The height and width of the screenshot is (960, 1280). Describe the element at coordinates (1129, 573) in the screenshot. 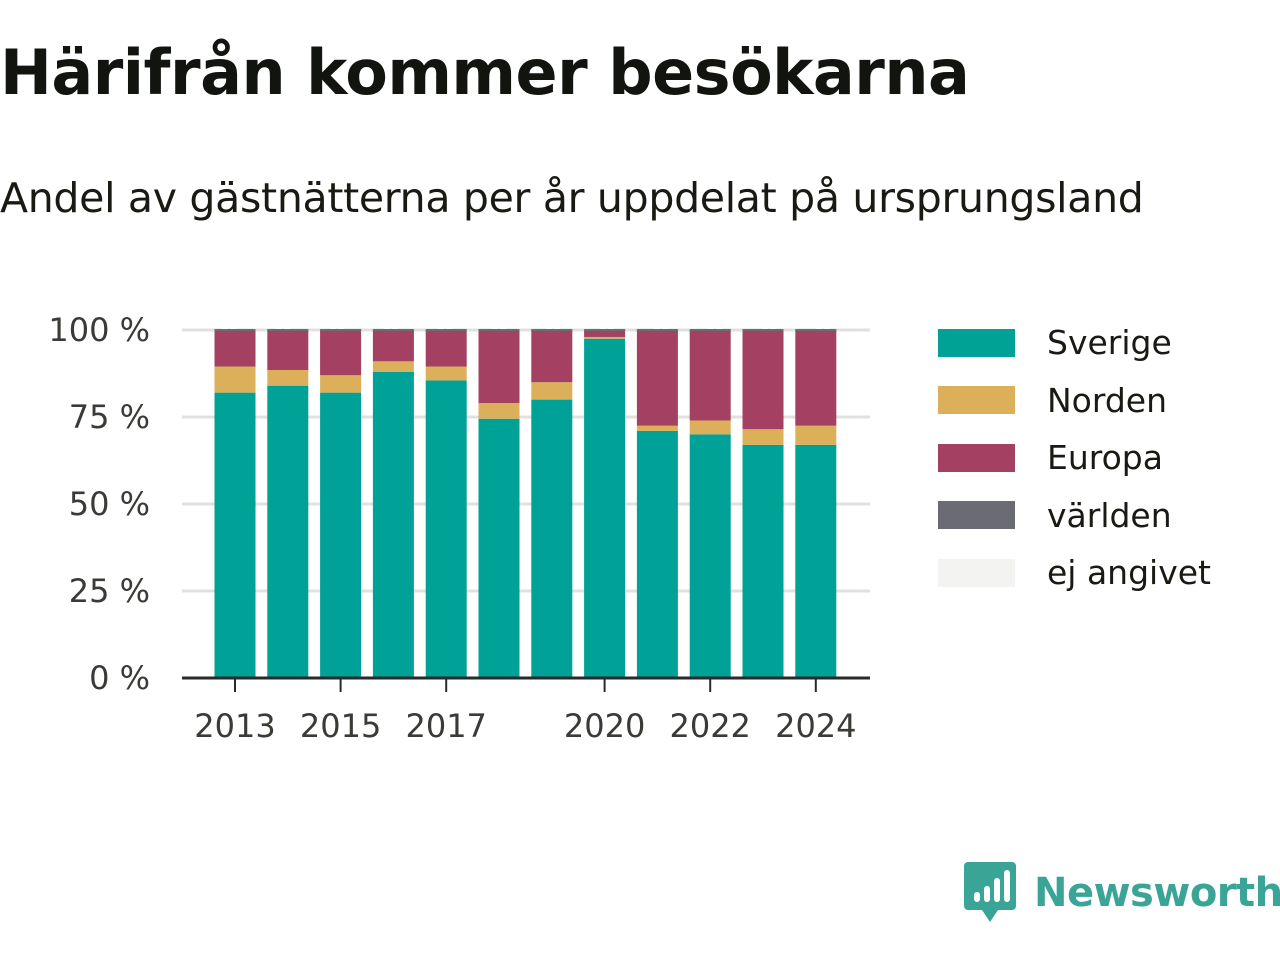

I see `legend-label: ej angivet` at that location.